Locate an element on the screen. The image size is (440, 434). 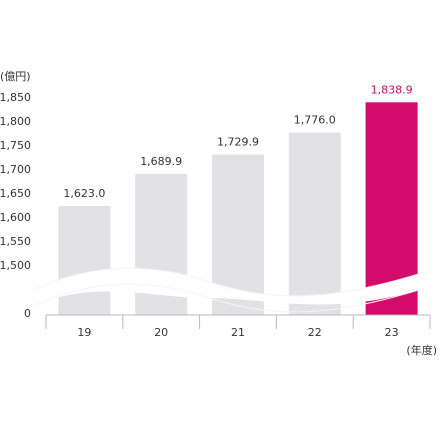
y-tick-label: 0 is located at coordinates (27, 313).